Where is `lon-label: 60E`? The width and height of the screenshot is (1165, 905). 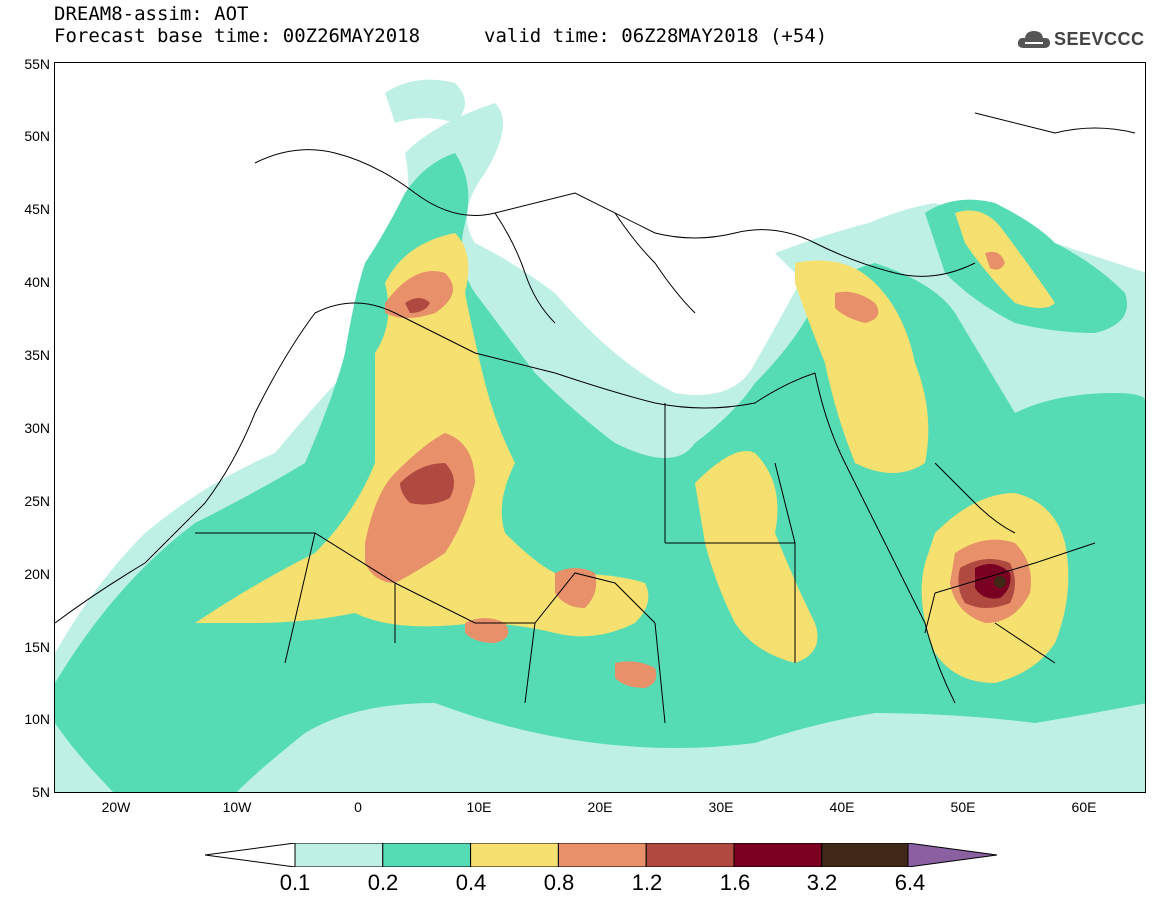
lon-label: 60E is located at coordinates (1084, 807).